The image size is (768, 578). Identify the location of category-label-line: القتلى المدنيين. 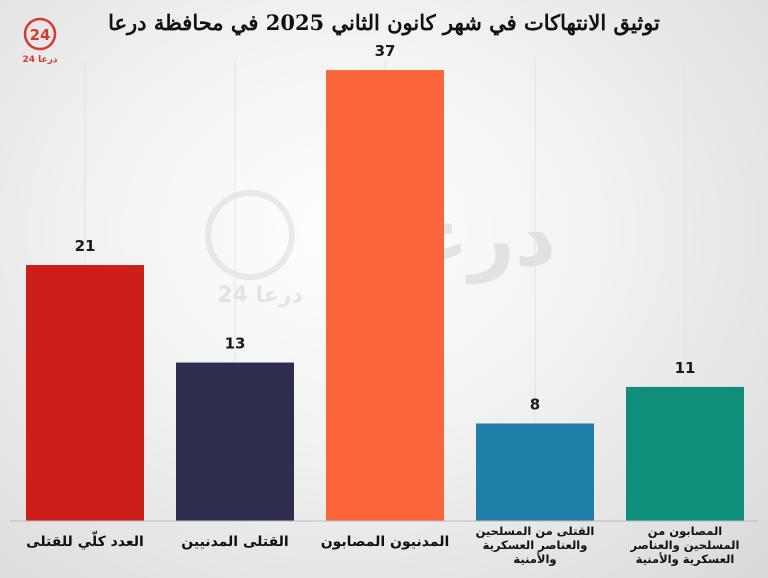
(234, 542).